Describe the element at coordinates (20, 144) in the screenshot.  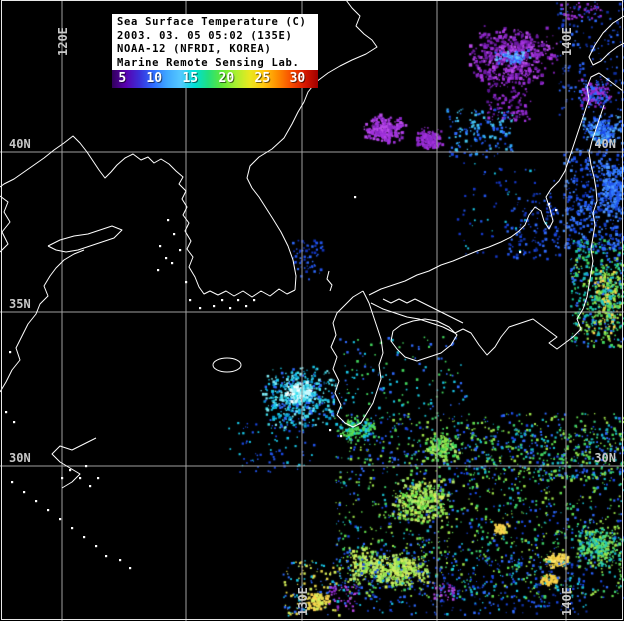
I see `parallel-label-left-40N: 40N` at that location.